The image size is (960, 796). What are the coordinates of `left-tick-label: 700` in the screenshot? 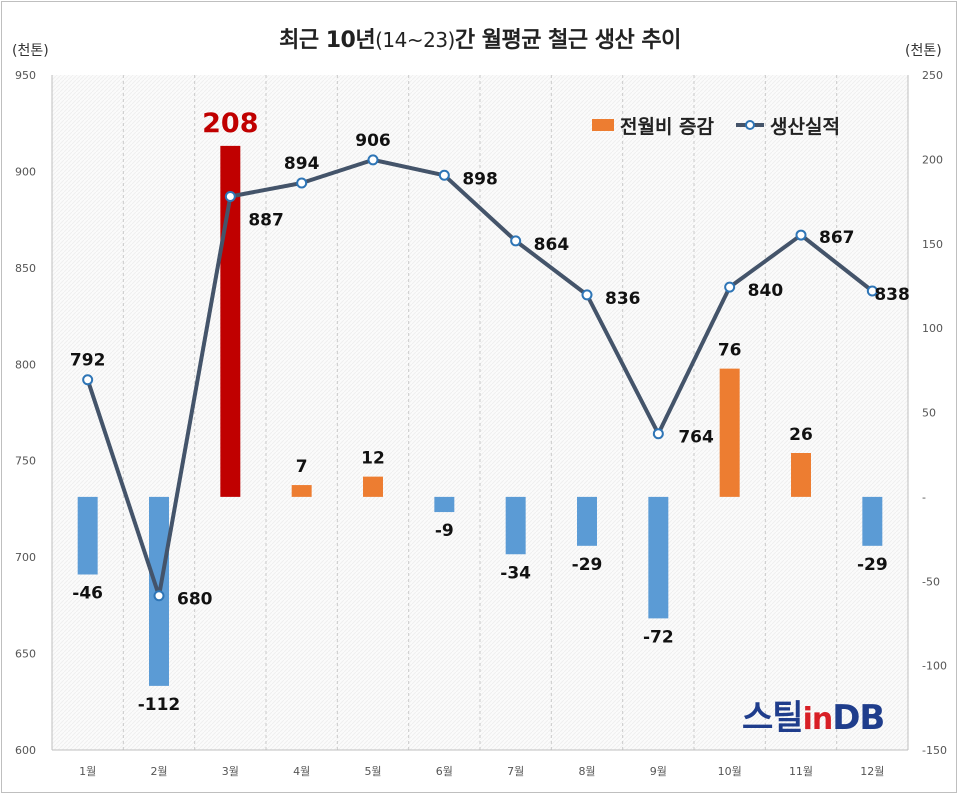 It's located at (25, 557).